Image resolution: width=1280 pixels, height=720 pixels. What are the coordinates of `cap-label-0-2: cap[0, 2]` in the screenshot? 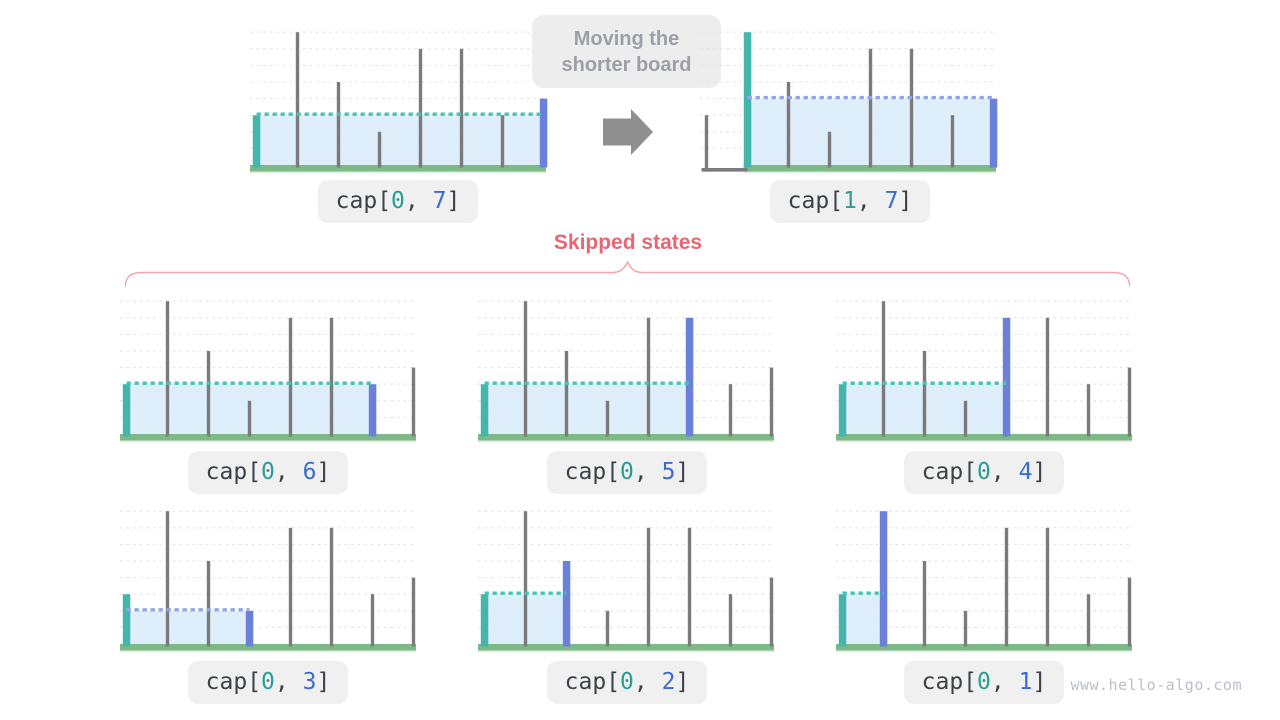 It's located at (627, 682).